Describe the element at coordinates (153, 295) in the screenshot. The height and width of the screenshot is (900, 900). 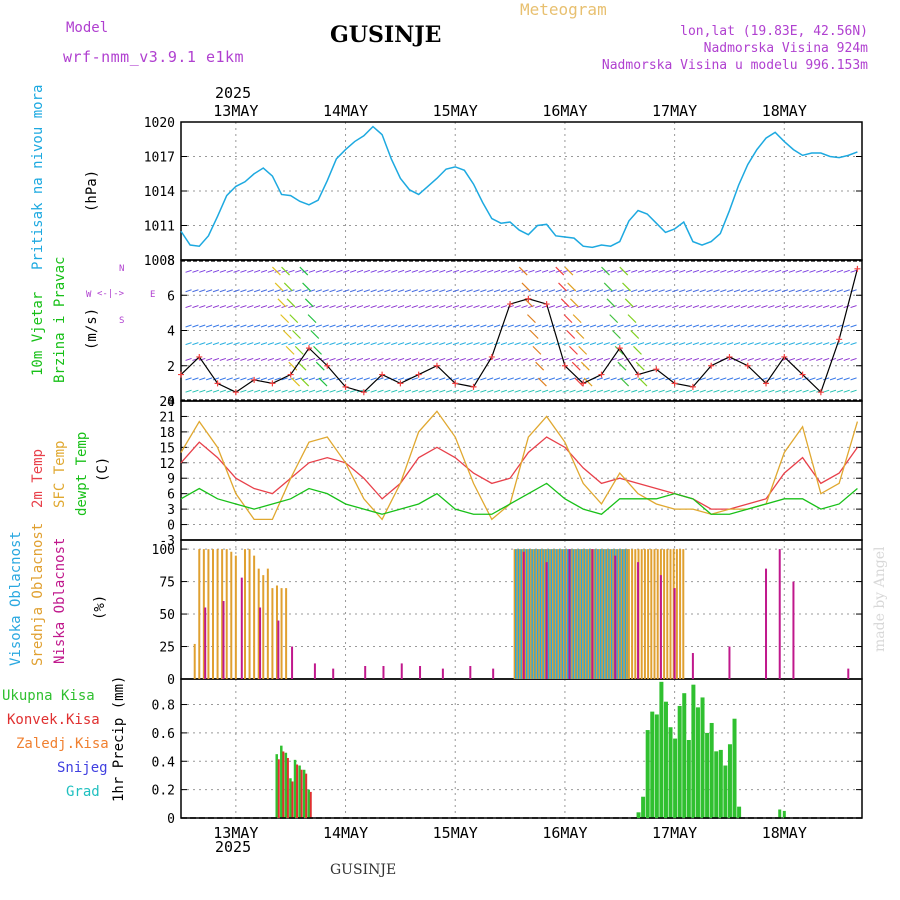
I see `compass-e: E` at that location.